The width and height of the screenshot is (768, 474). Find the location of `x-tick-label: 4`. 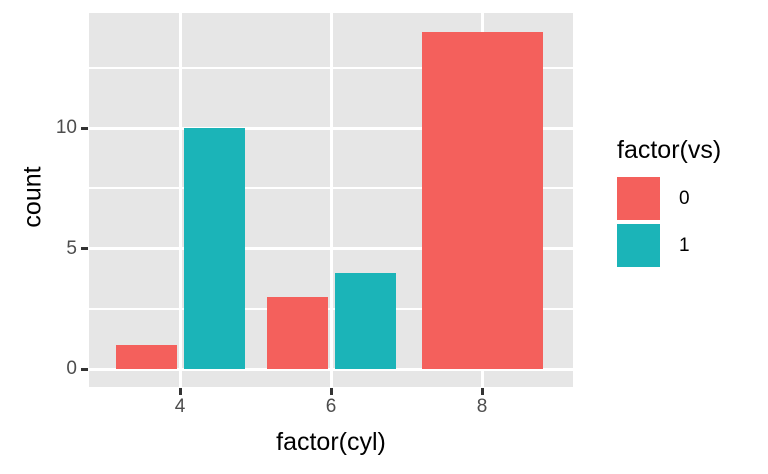

x-tick-label: 4 is located at coordinates (180, 406).